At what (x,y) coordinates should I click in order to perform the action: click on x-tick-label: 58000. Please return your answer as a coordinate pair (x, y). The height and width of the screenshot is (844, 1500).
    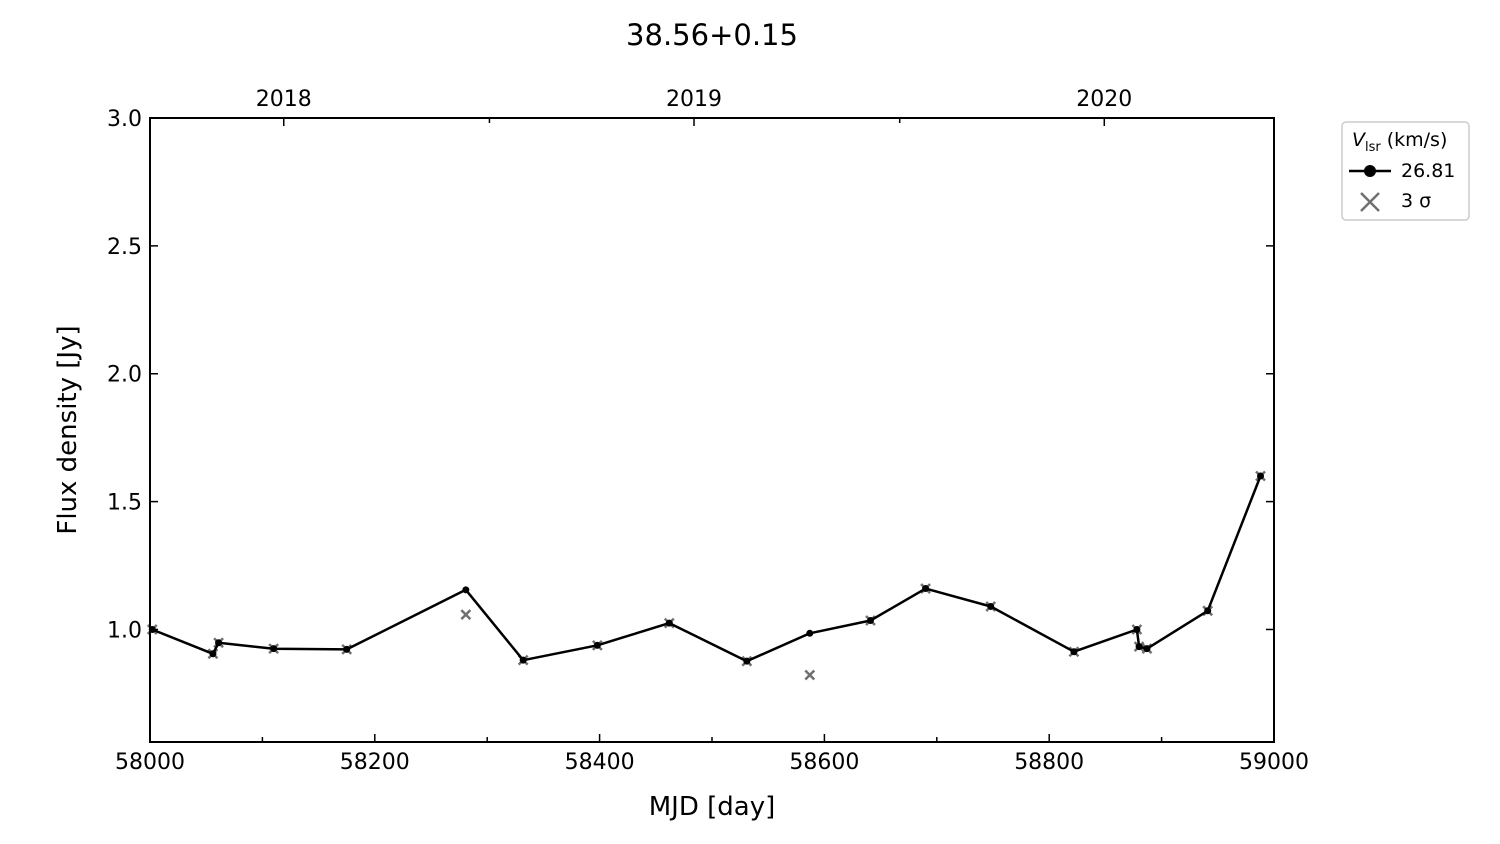
    Looking at the image, I should click on (150, 762).